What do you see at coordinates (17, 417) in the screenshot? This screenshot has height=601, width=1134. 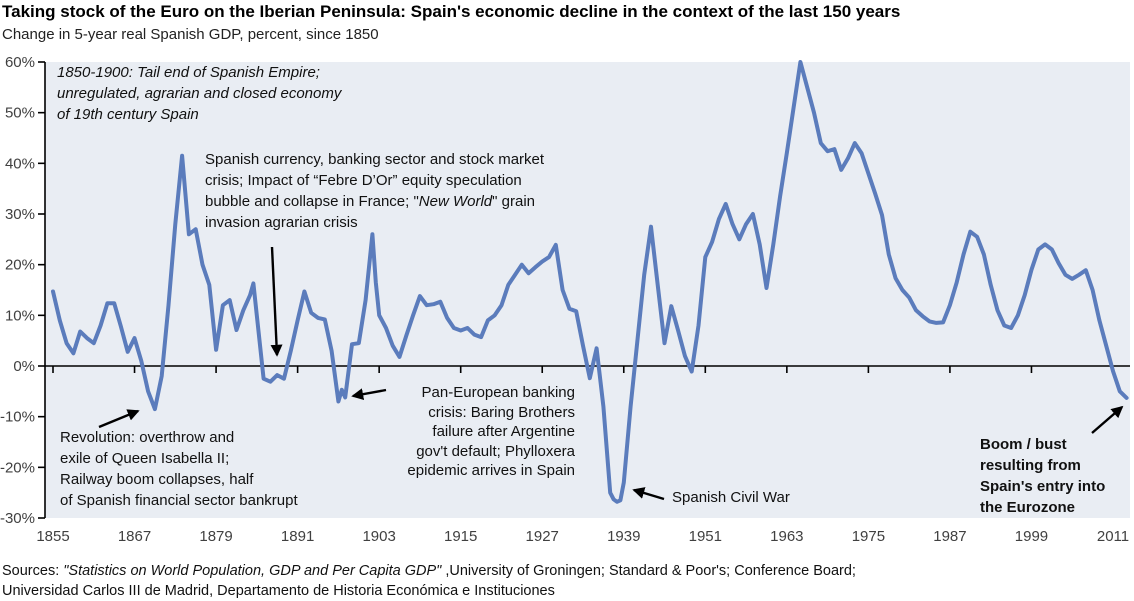 I see `y-tick-label: -10%` at bounding box center [17, 417].